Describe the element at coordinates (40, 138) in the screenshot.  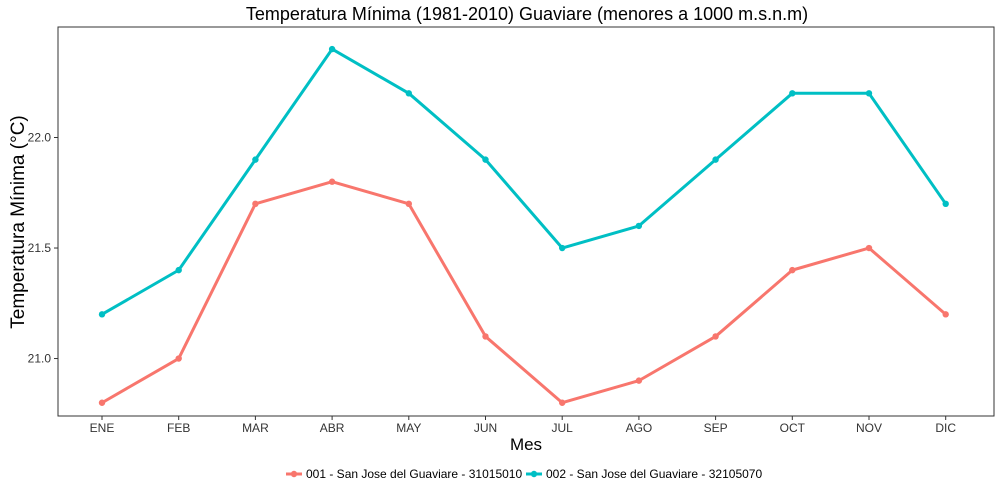
I see `y-tick-label: 22.0` at that location.